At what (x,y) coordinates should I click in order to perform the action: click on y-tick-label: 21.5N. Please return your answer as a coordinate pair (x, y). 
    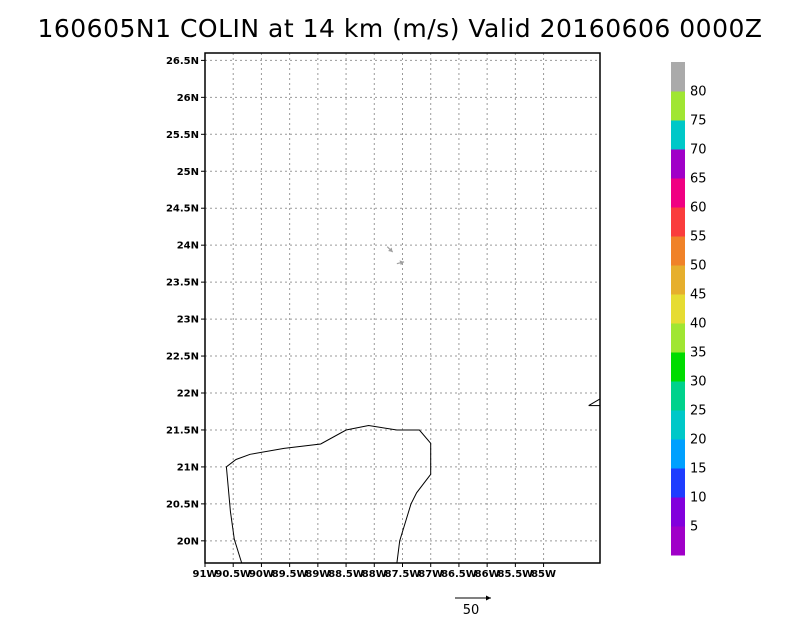
    Looking at the image, I should click on (182, 430).